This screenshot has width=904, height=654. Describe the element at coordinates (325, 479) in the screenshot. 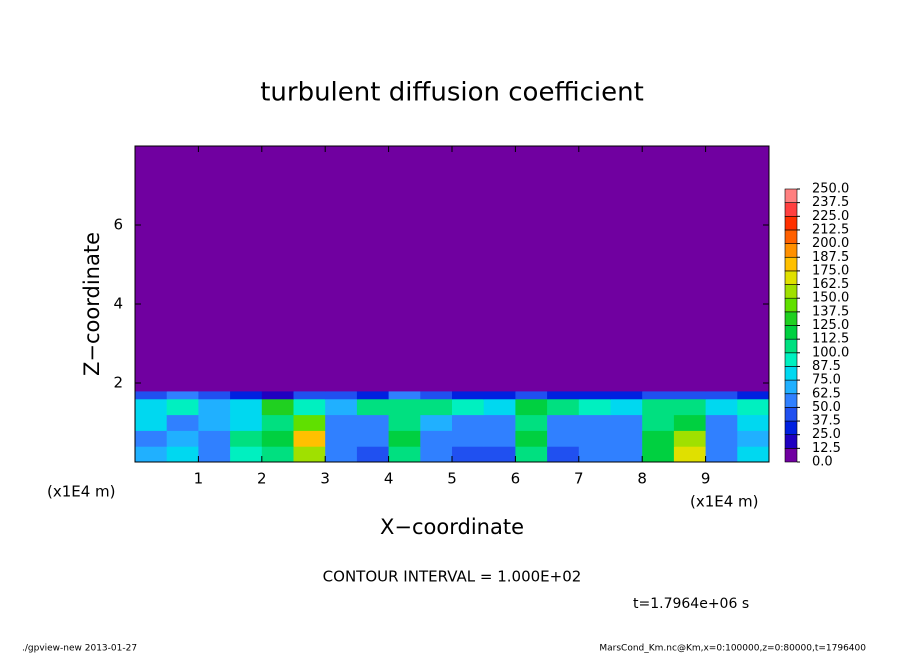

I see `x-tick-label: 3` at that location.